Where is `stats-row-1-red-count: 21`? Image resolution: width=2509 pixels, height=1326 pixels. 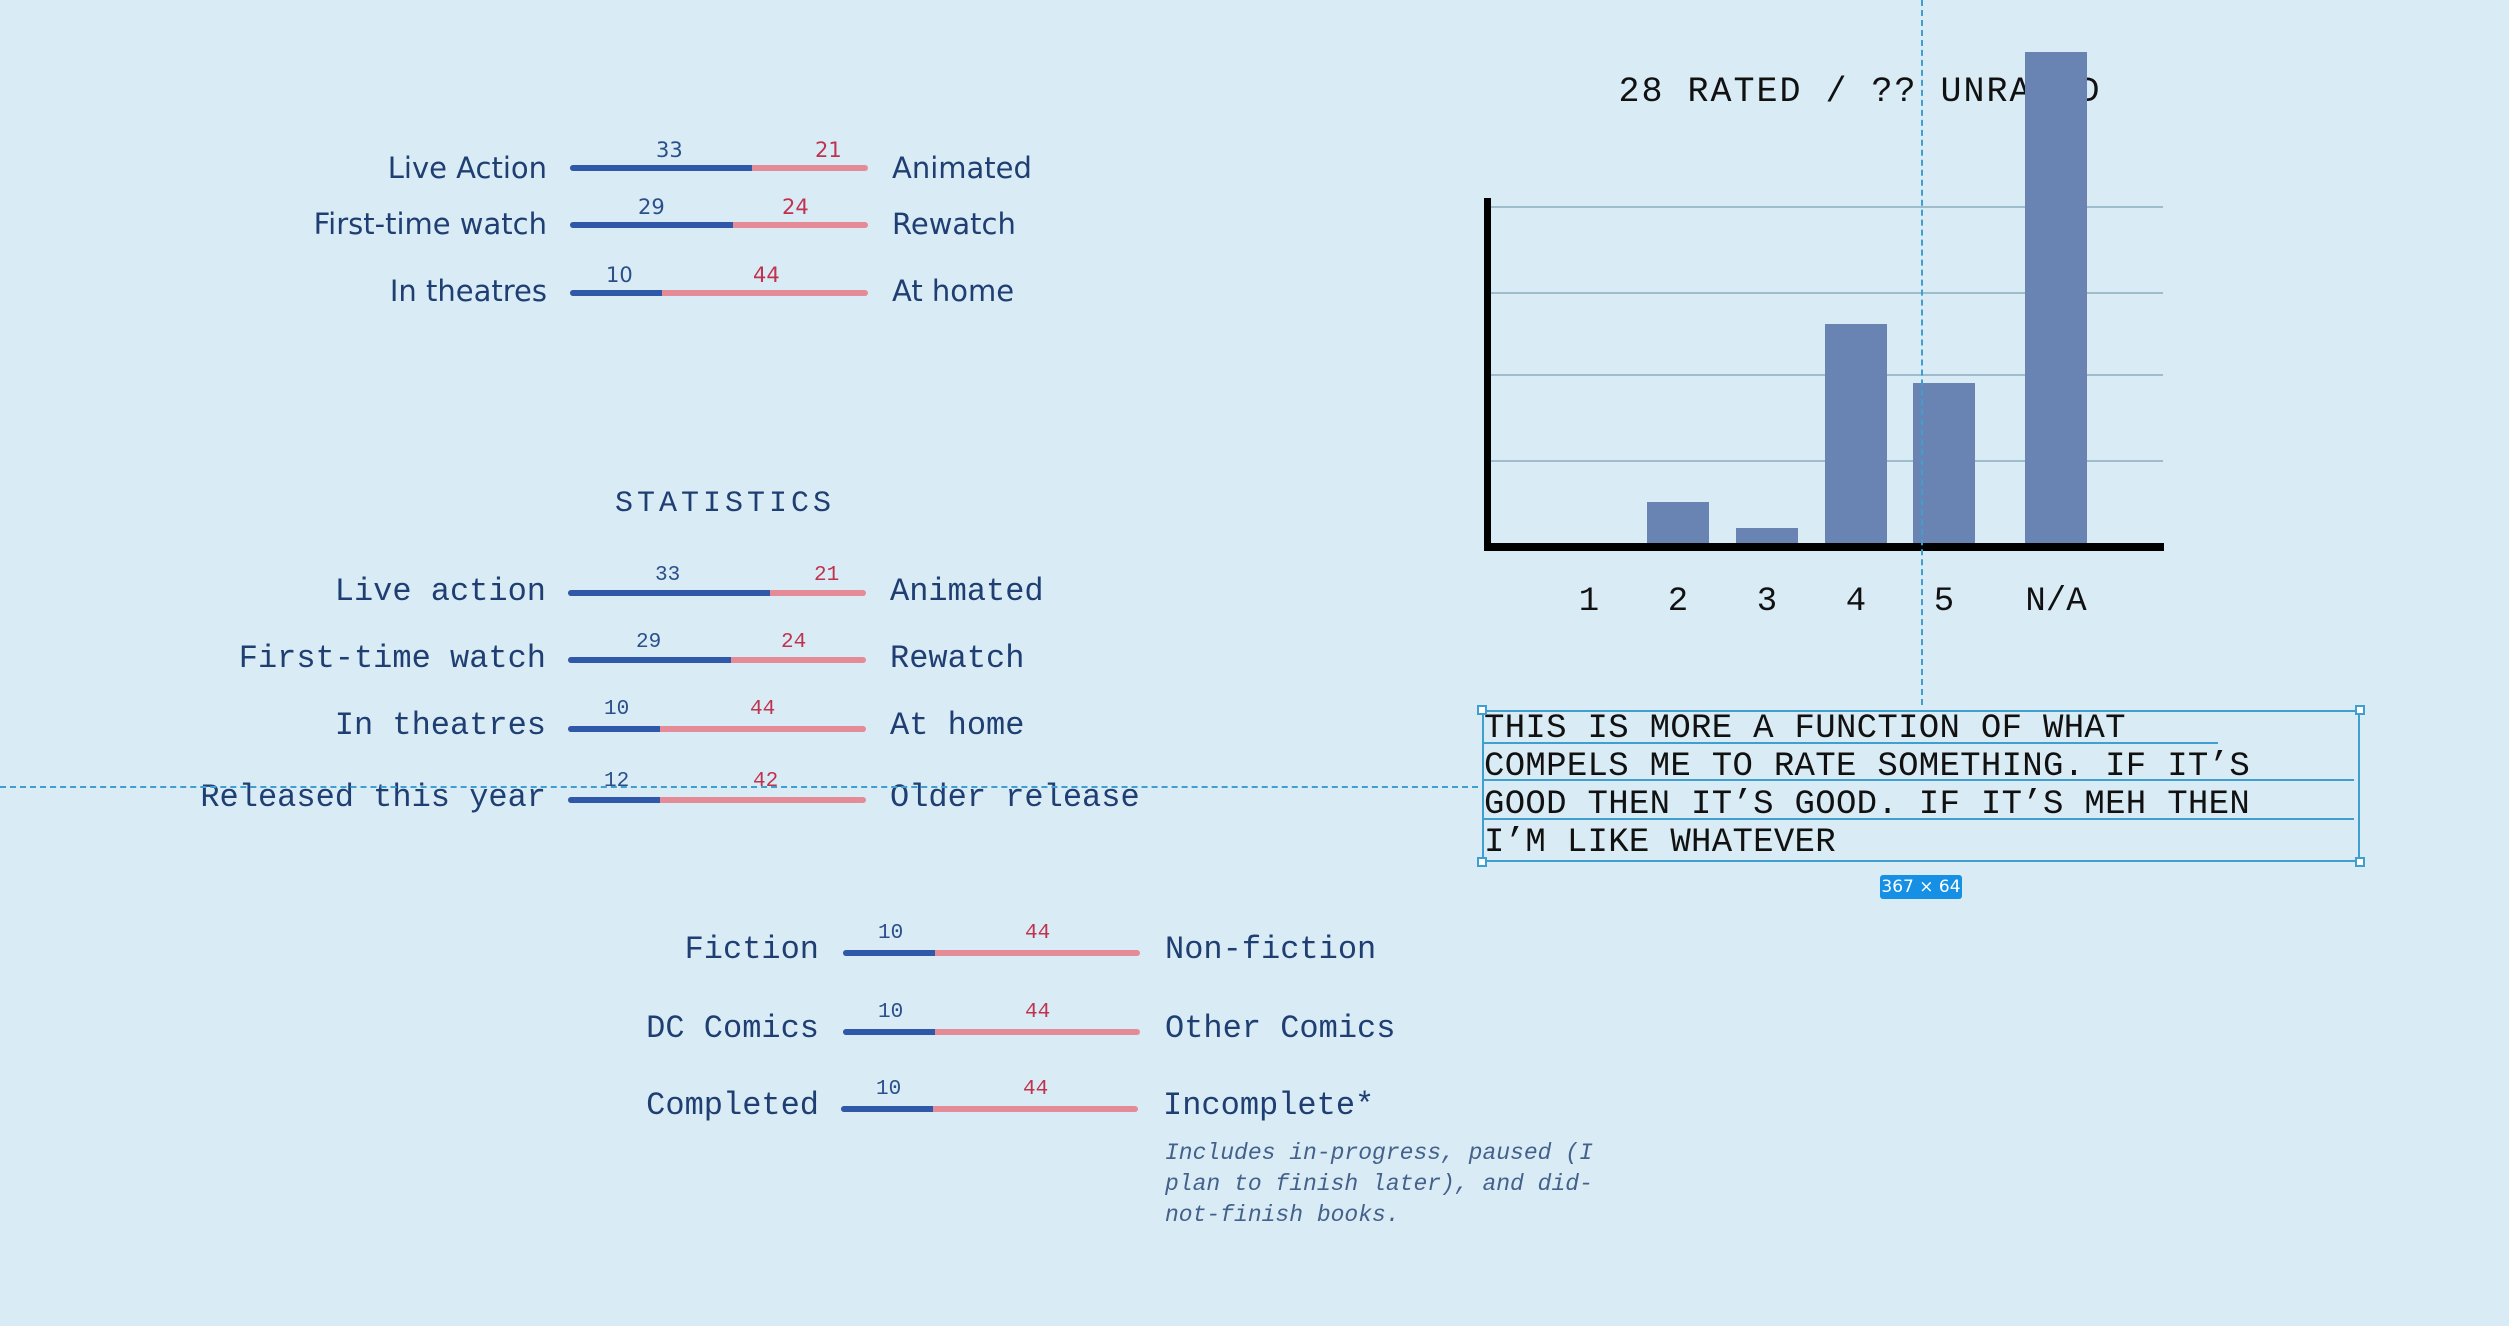 stats-row-1-red-count: 21 is located at coordinates (827, 575).